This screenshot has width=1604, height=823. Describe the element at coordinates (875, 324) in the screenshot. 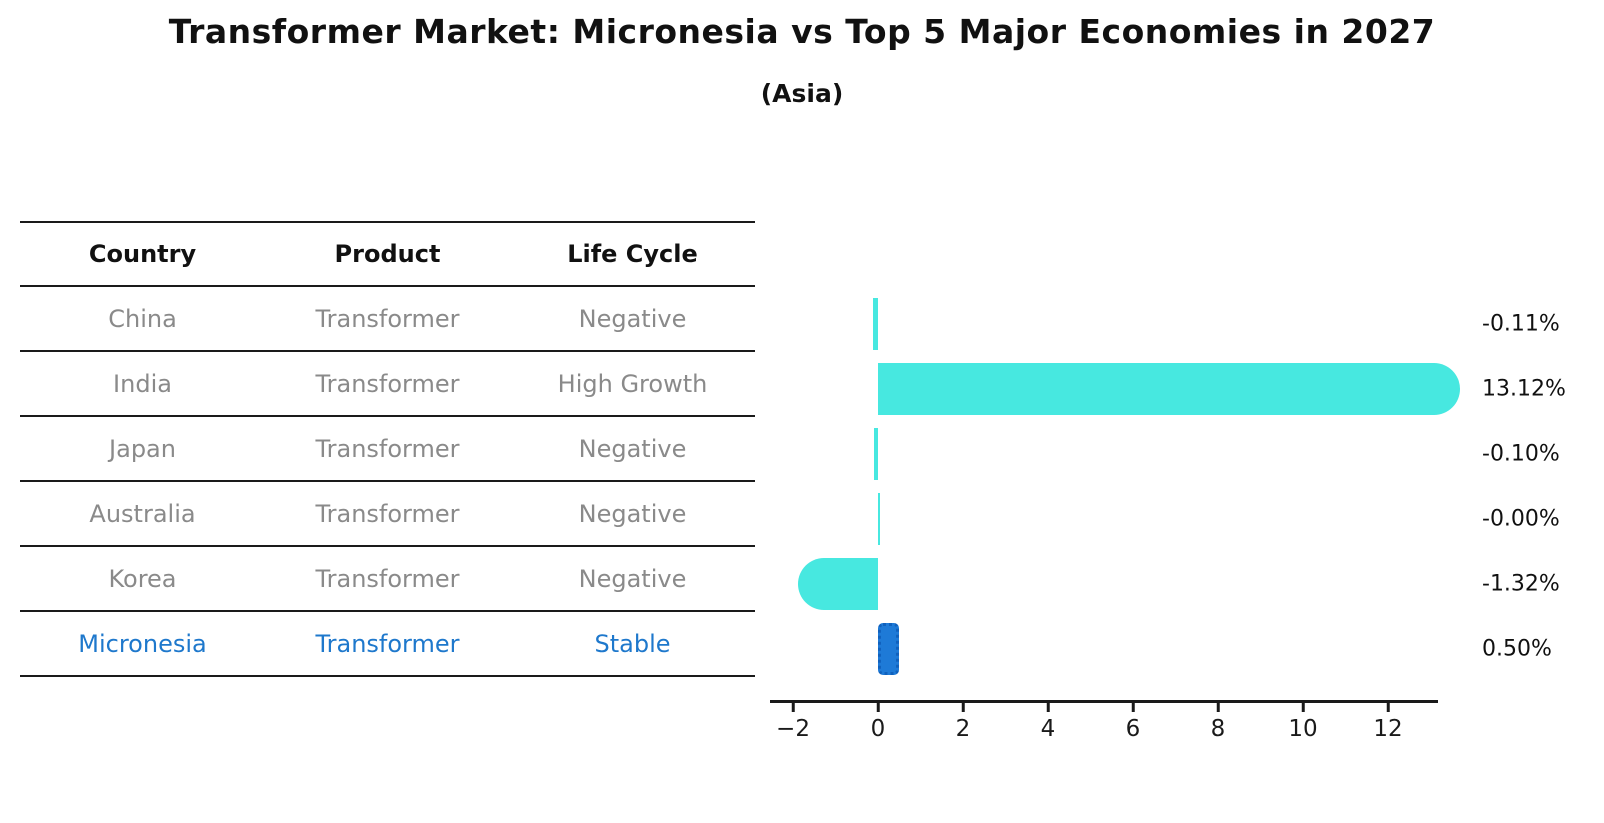

I see `bar-china` at that location.